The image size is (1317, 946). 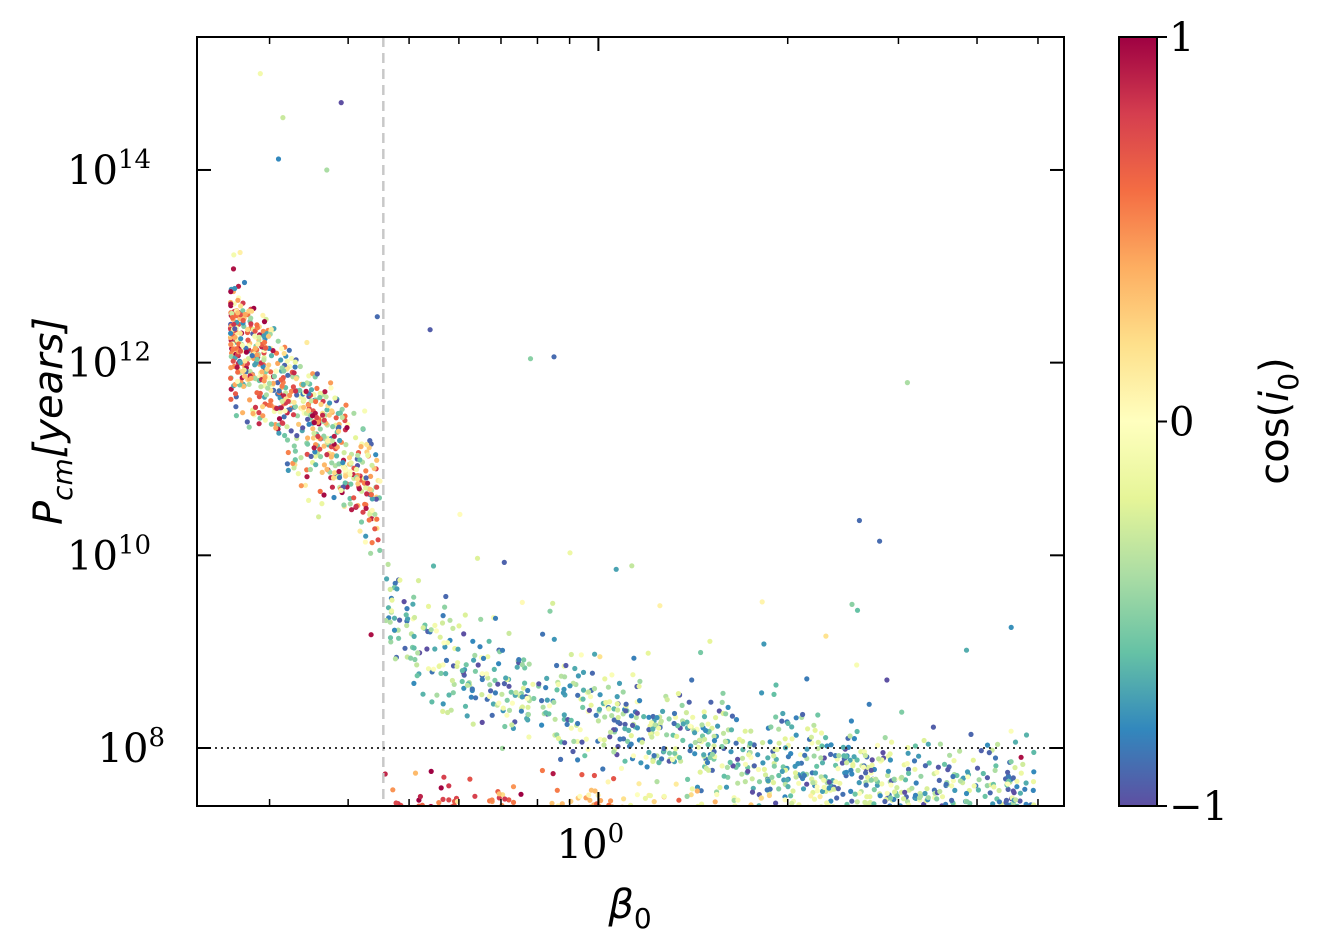 I want to click on y-tick-label-exp: 10, so click(x=134, y=545).